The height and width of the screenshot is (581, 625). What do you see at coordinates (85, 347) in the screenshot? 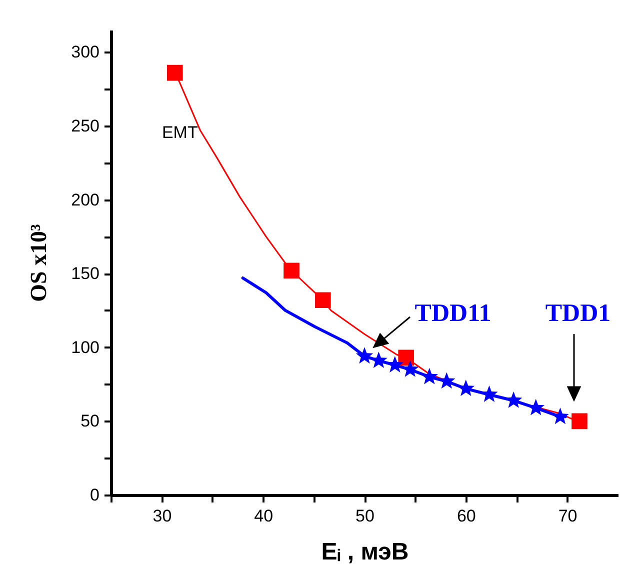
I see `y-tick-label: 100` at bounding box center [85, 347].